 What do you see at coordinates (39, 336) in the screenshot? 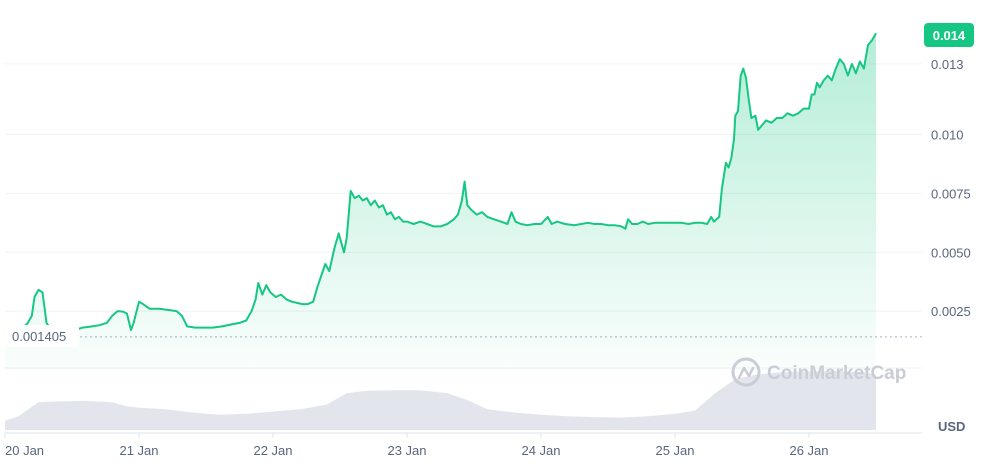
I see `start-price-text: 0.001405` at bounding box center [39, 336].